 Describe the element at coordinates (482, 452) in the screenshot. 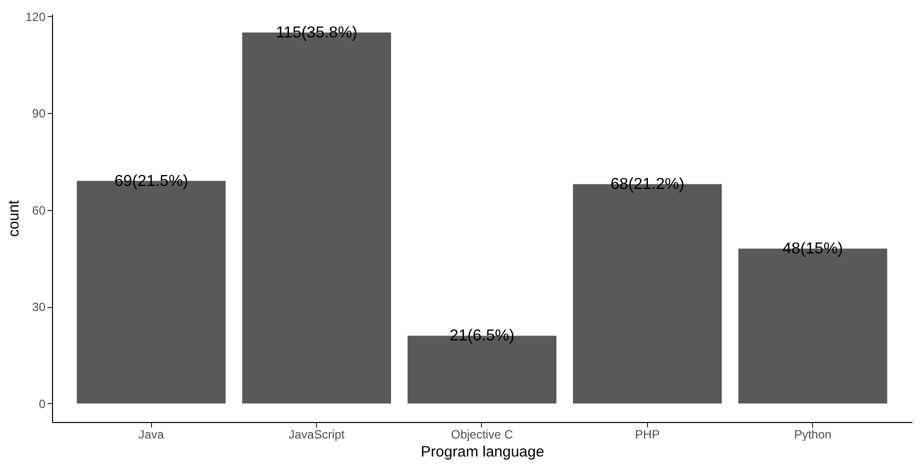

I see `x-axis-title: Program language` at that location.